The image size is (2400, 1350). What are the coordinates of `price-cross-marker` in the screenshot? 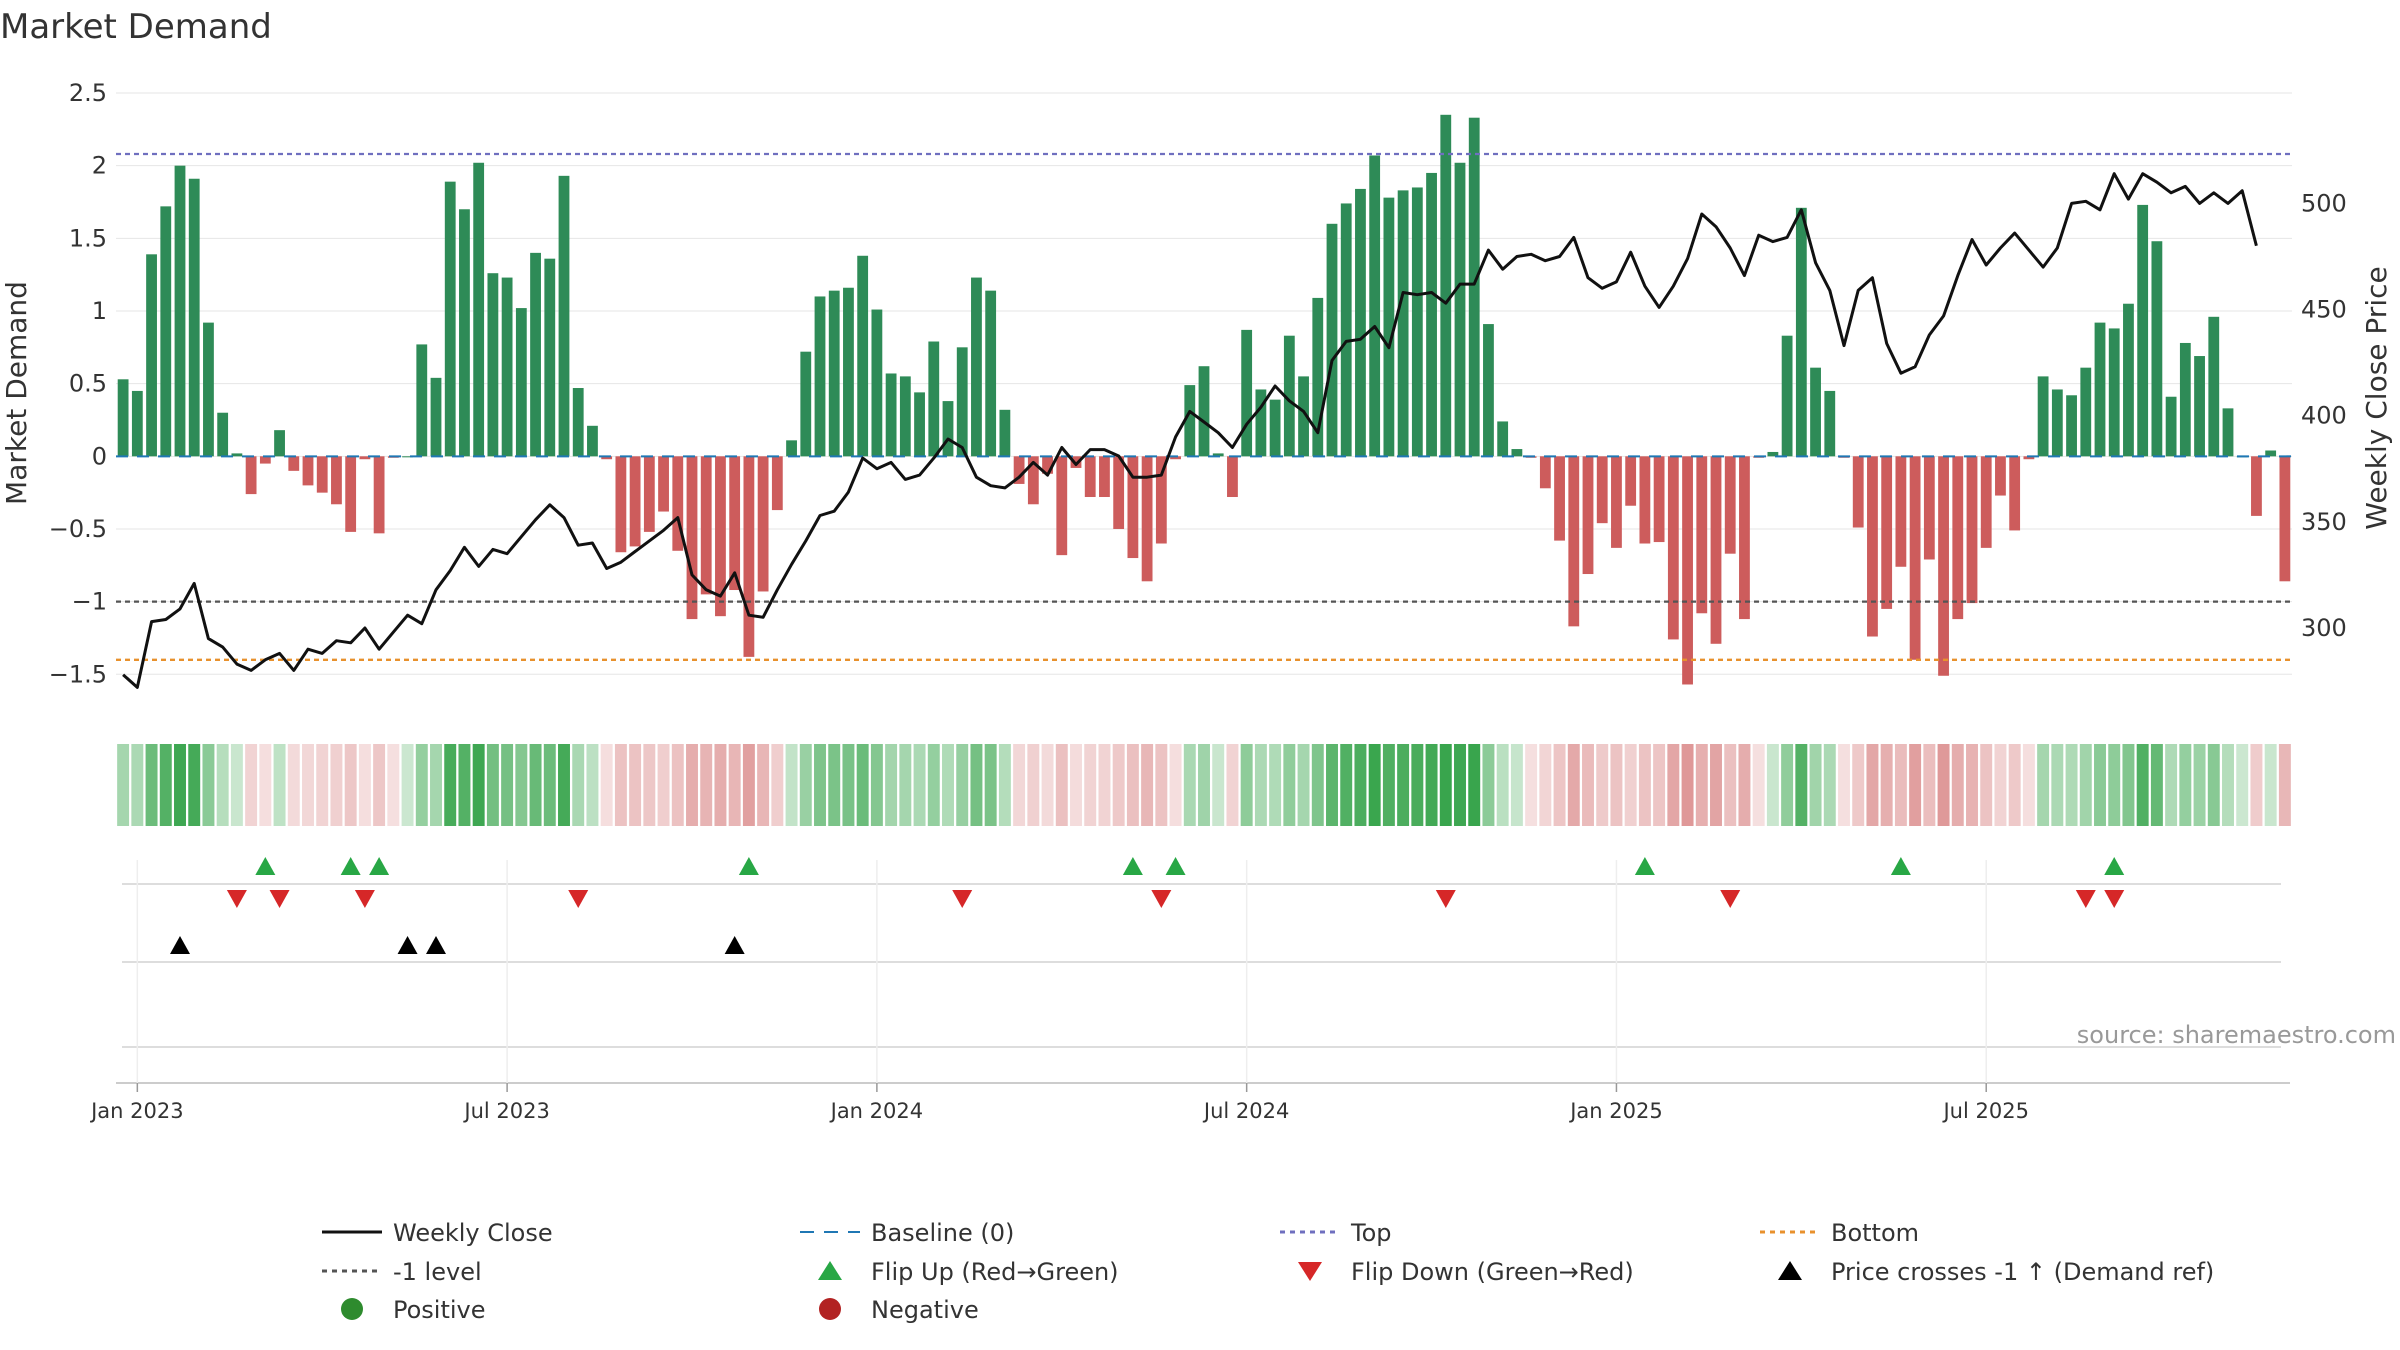 It's located at (407, 945).